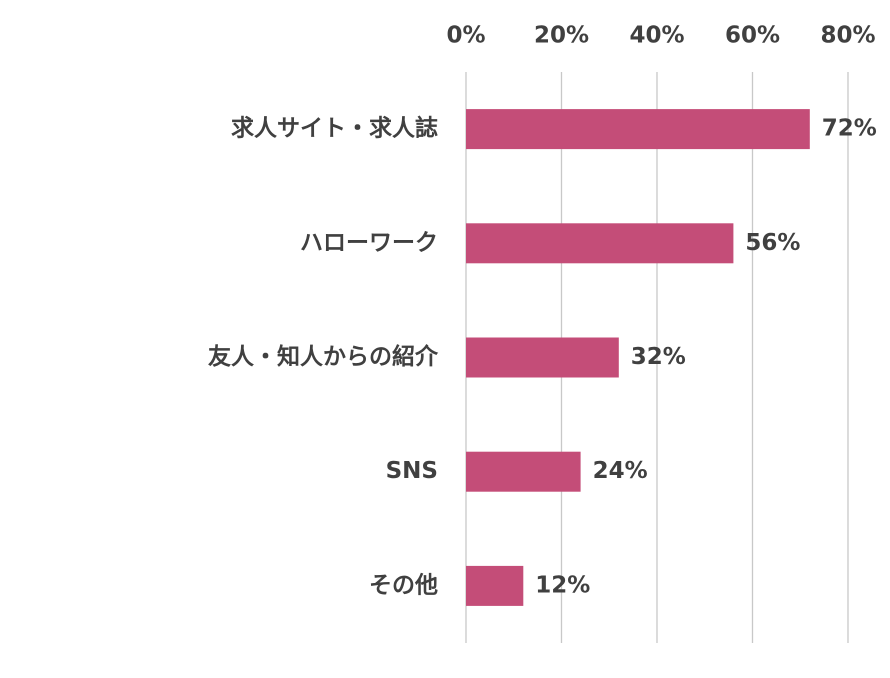 The image size is (890, 678). I want to click on data-label: 12%, so click(562, 585).